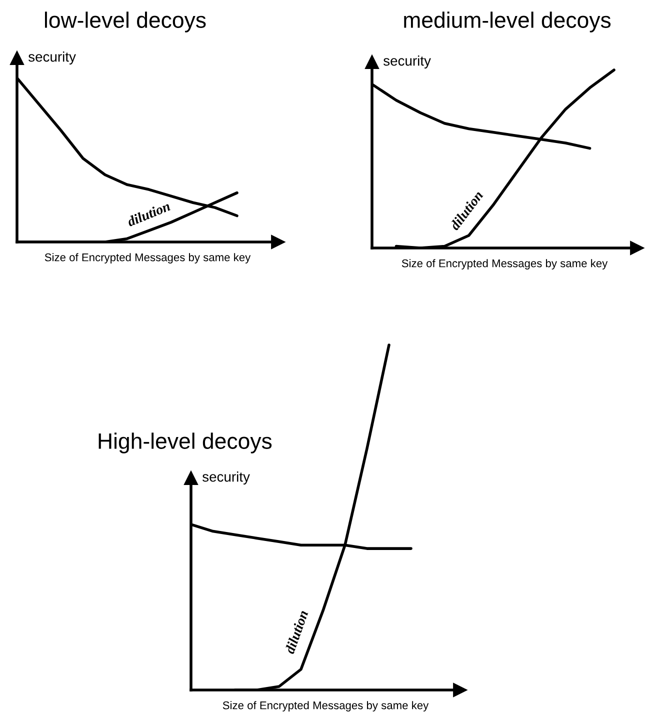 The height and width of the screenshot is (717, 647). I want to click on chart-title: medium-level decoys, so click(507, 22).